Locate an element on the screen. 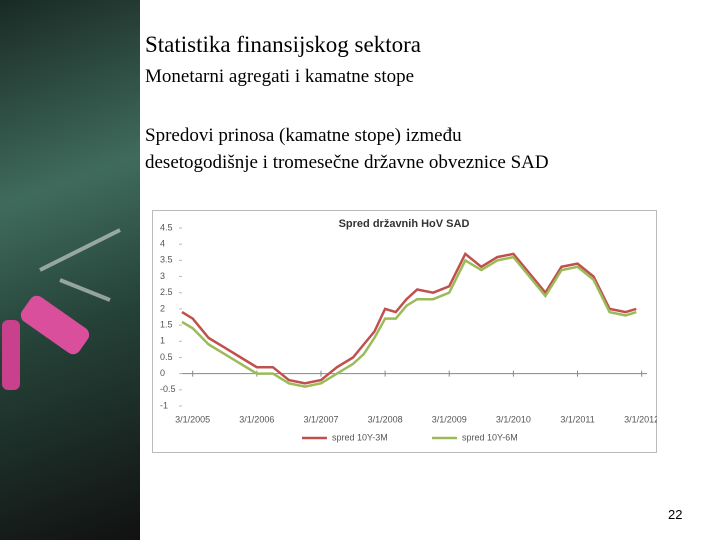  y-tick-label: 4 is located at coordinates (162, 244).